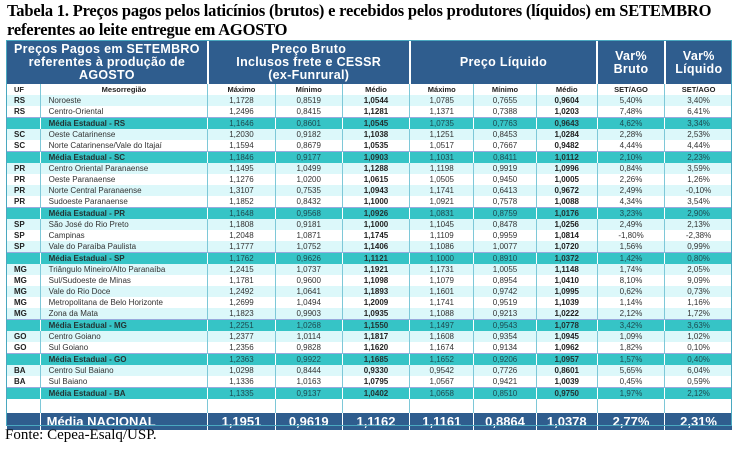 Image resolution: width=737 pixels, height=454 pixels. I want to click on cell-bruto-min: 1,0268, so click(308, 325).